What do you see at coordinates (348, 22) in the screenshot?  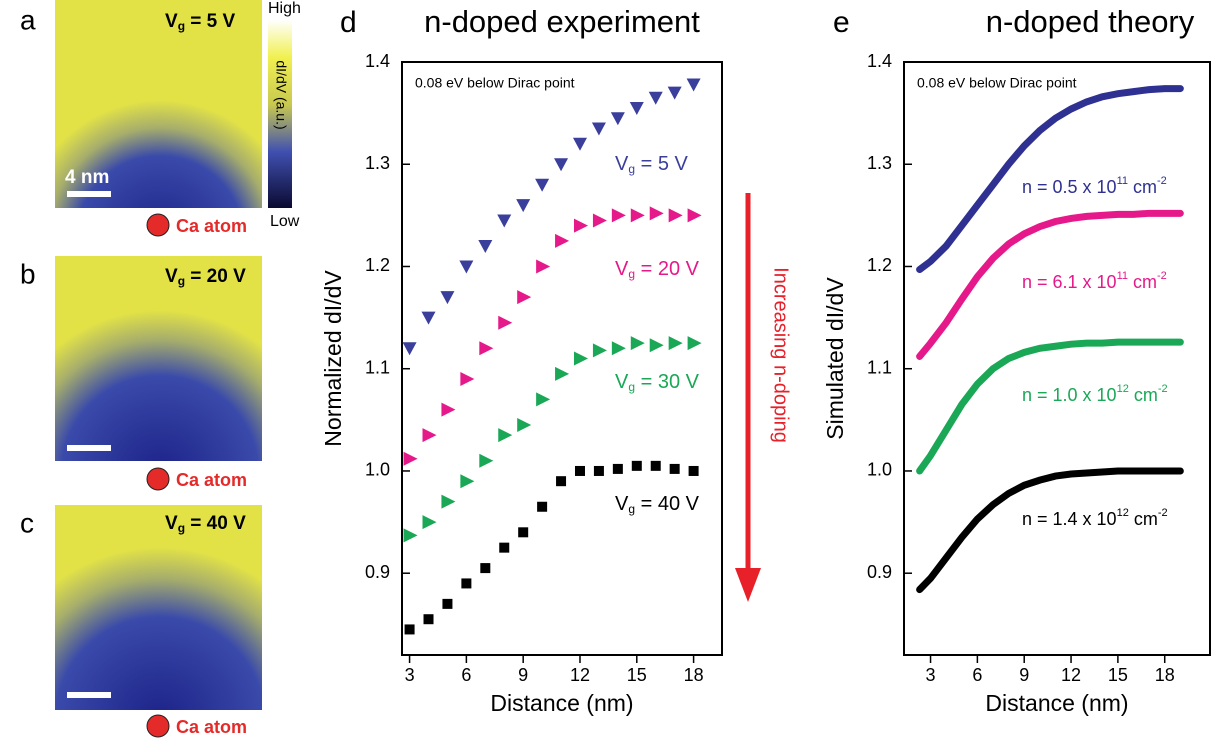 I see `panel-label: d` at bounding box center [348, 22].